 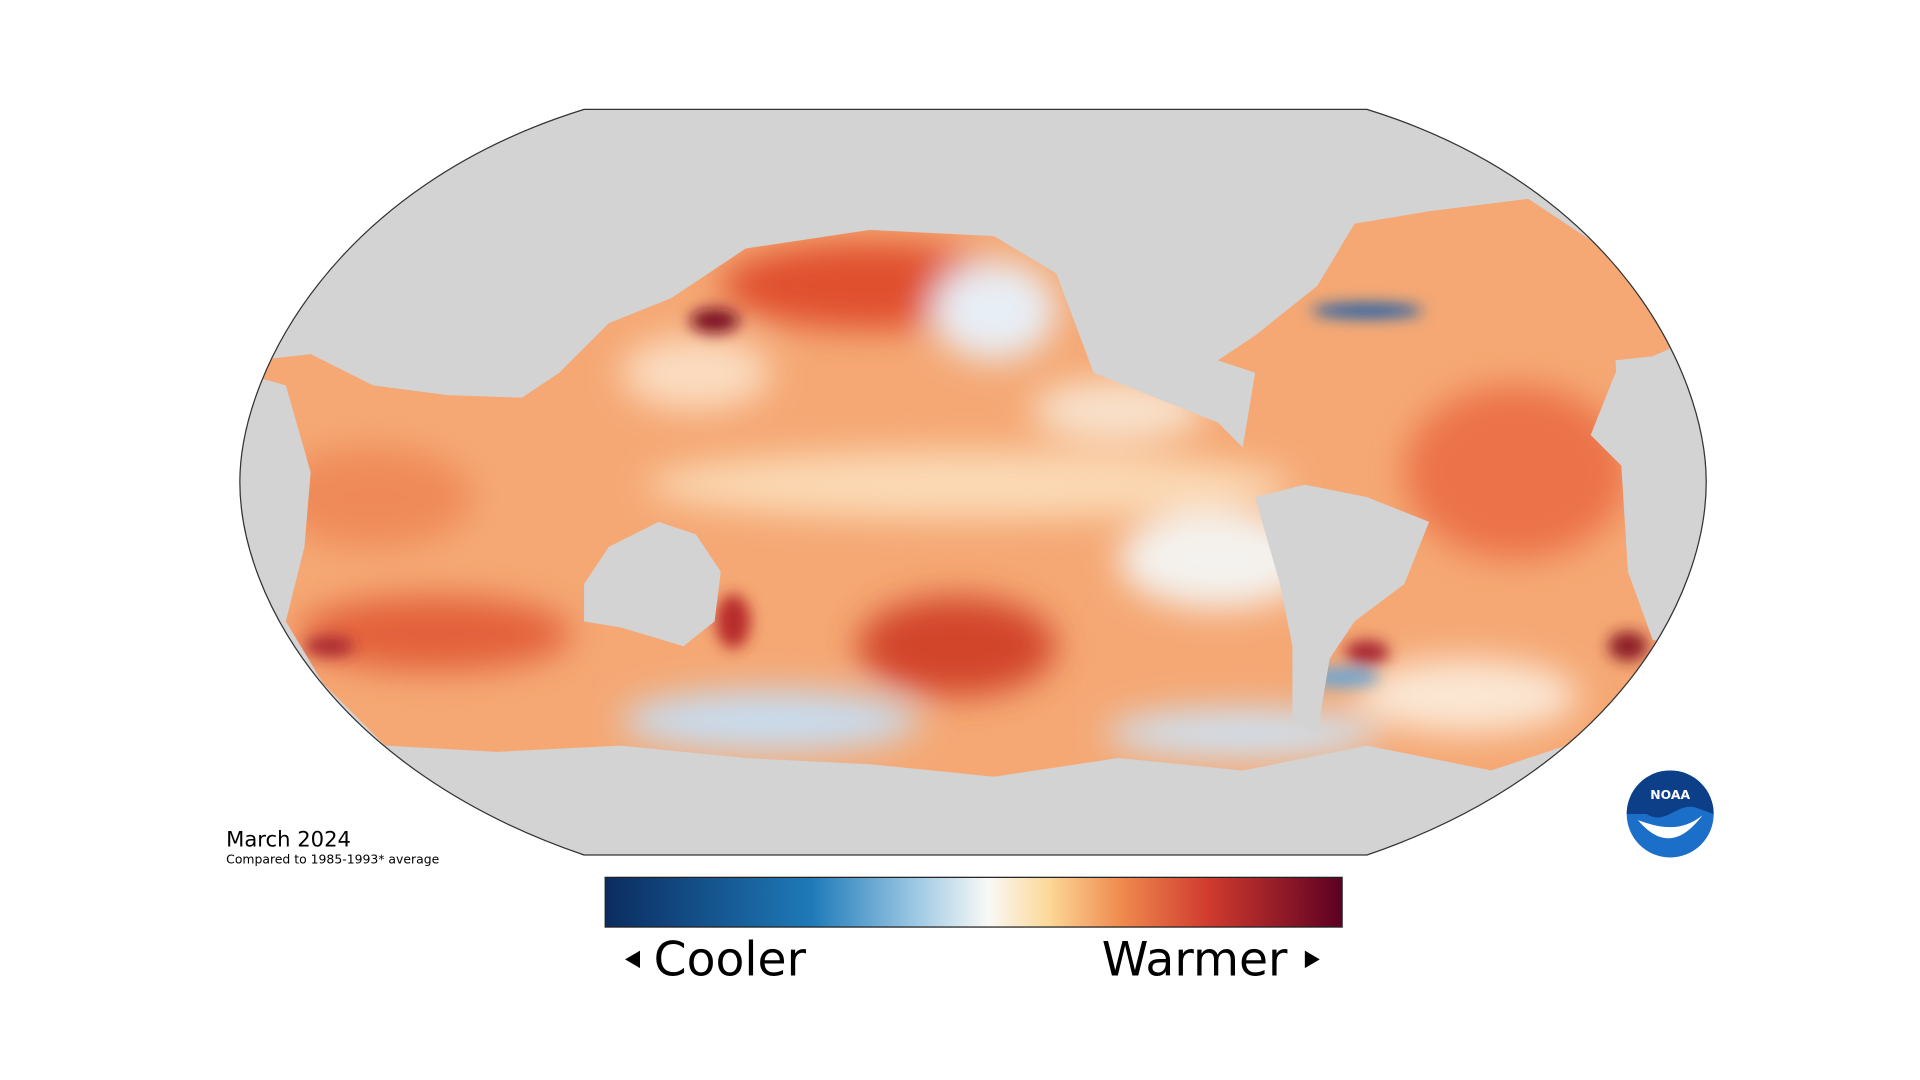 I want to click on cooler-label: Cooler, so click(x=730, y=960).